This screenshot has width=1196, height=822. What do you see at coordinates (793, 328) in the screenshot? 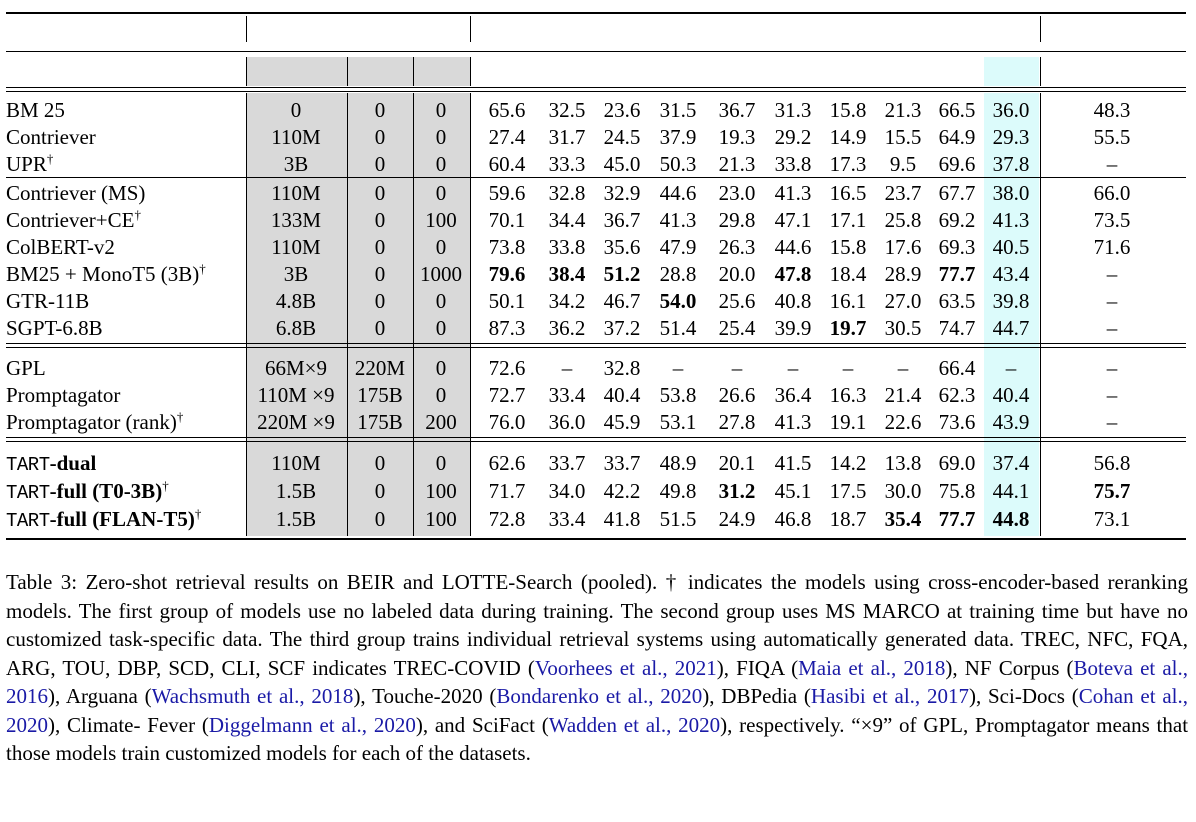
I see `score-dbp: 39.9` at bounding box center [793, 328].